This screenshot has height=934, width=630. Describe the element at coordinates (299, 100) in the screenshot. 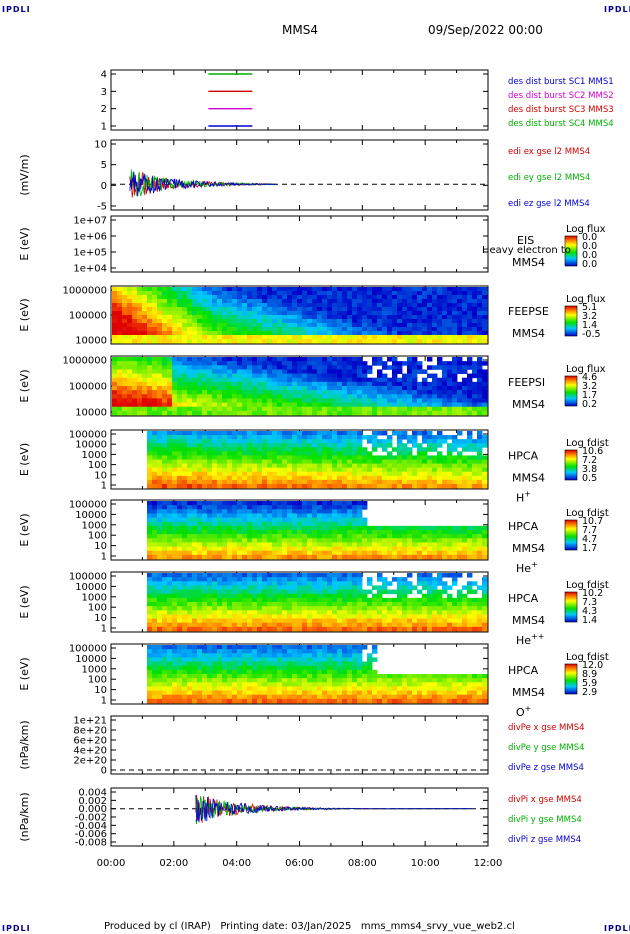

I see `panel-frame` at that location.